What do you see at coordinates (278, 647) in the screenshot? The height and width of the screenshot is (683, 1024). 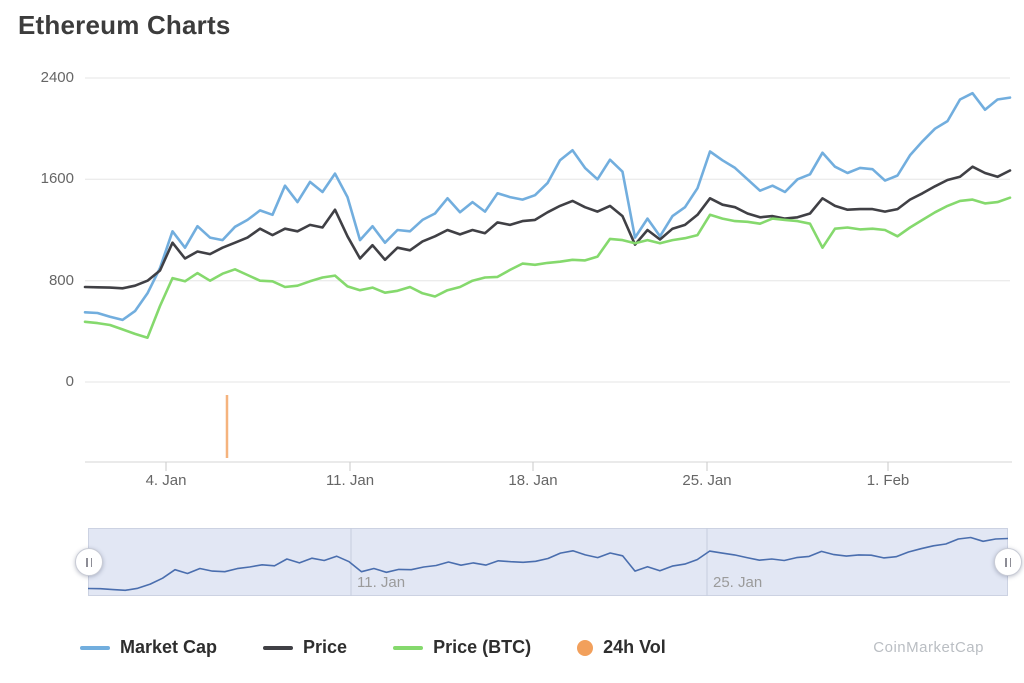 I see `price-line-swatch` at bounding box center [278, 647].